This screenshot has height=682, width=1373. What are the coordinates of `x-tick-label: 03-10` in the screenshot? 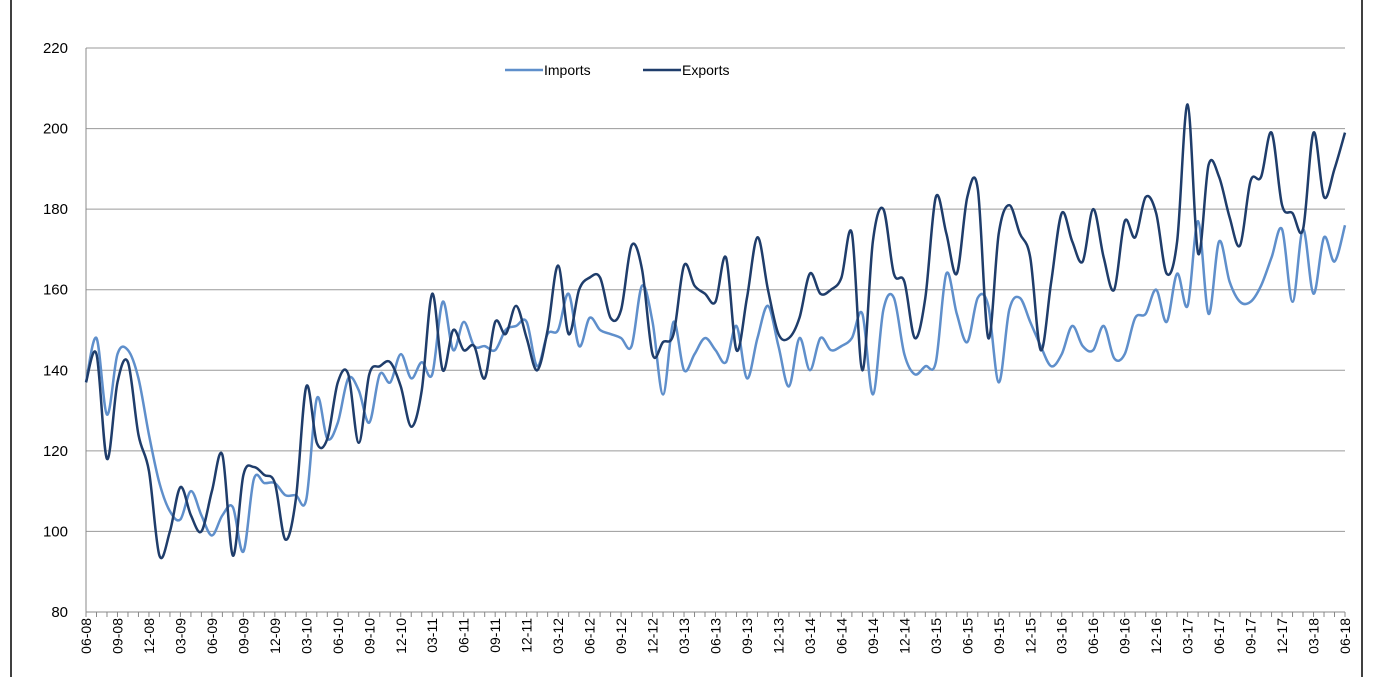 It's located at (306, 636).